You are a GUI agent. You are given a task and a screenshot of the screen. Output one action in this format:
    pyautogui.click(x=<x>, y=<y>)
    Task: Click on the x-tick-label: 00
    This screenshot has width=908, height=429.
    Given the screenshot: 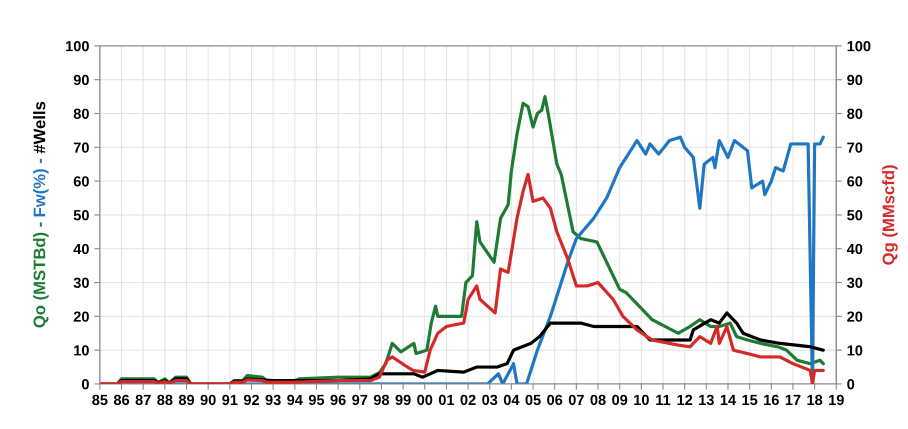 What is the action you would take?
    pyautogui.click(x=424, y=400)
    